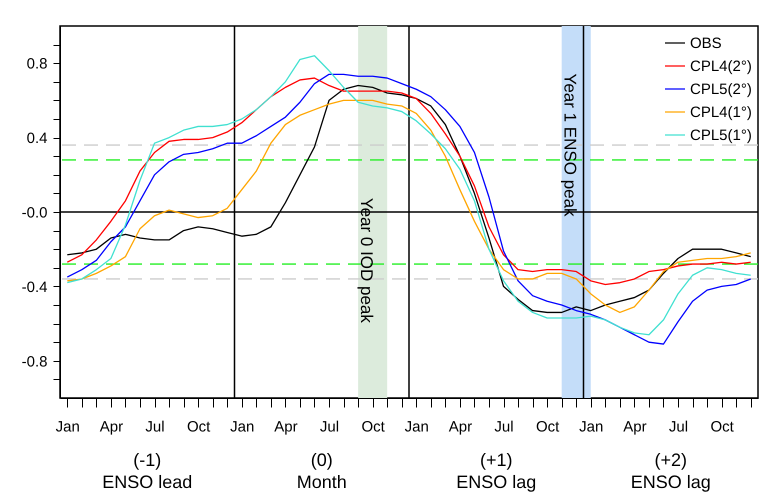 The width and height of the screenshot is (762, 496). What do you see at coordinates (35, 213) in the screenshot?
I see `y-tick-label: -0.0` at bounding box center [35, 213].